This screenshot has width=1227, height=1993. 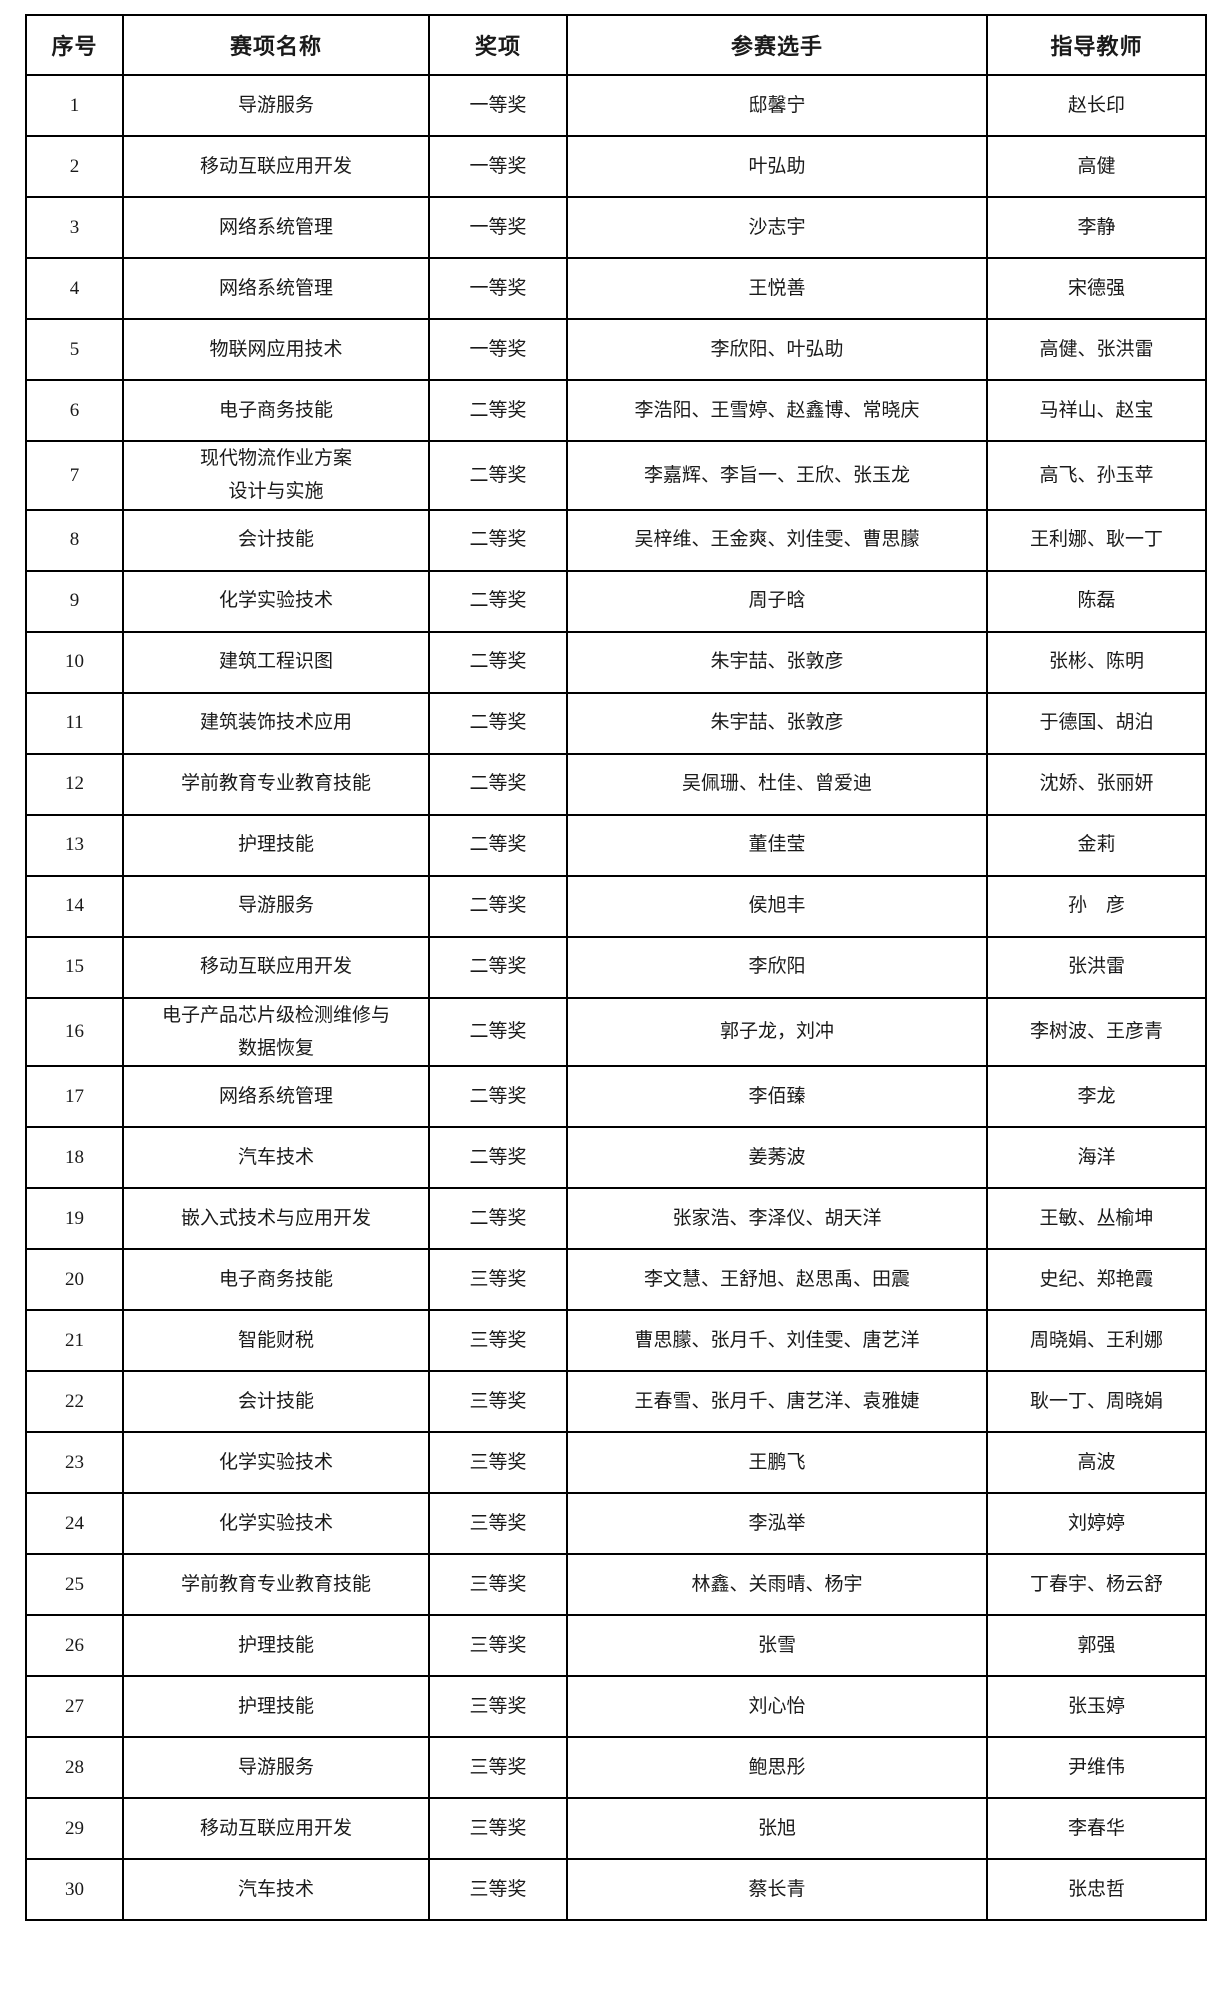 I want to click on table-row: 24 化学实验技术 三等奖 李泓举 刘婷婷, so click(x=616, y=1523).